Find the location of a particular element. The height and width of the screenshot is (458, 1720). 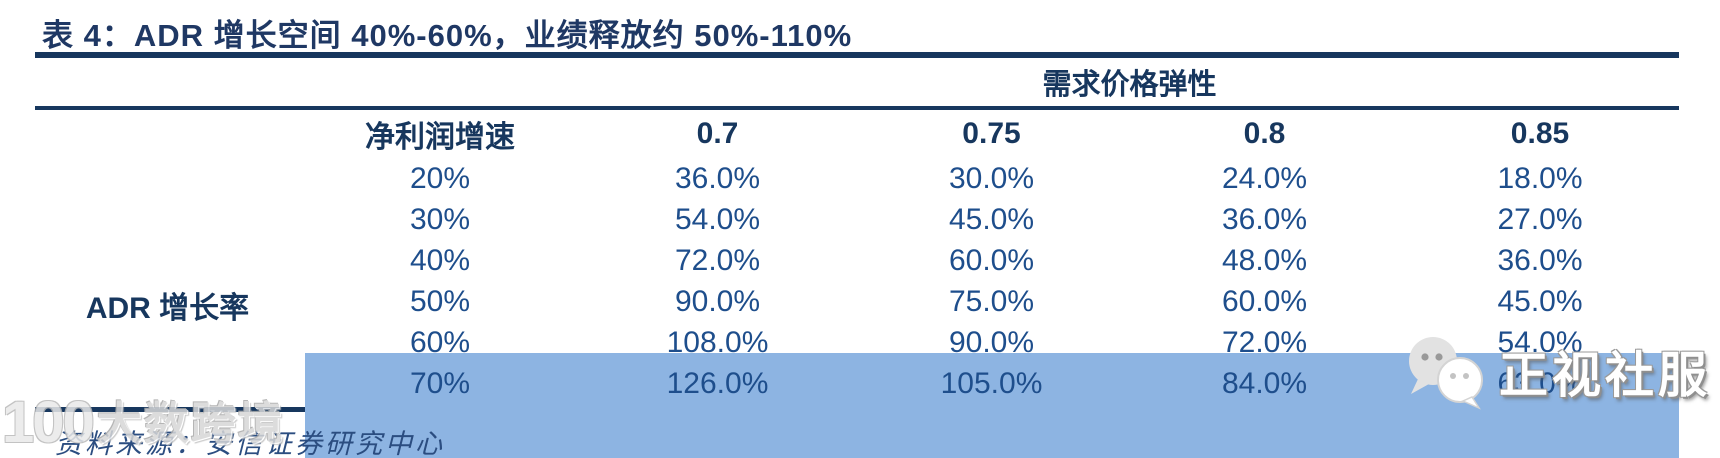

value-cell: 75.0% is located at coordinates (991, 301).